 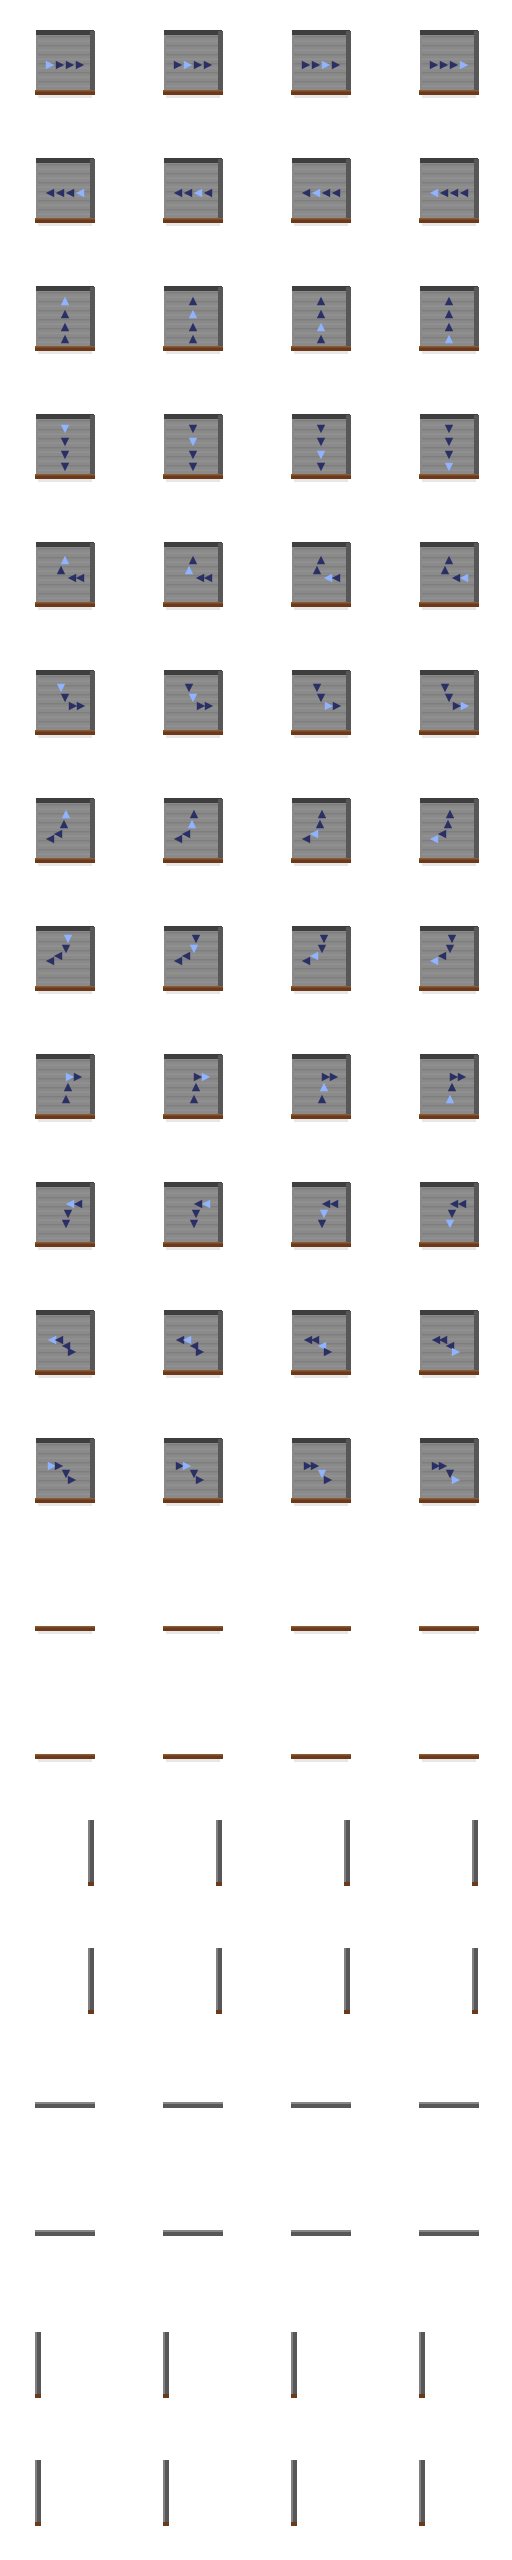 What do you see at coordinates (475, 1853) in the screenshot?
I see `side-post-right-graphic` at bounding box center [475, 1853].